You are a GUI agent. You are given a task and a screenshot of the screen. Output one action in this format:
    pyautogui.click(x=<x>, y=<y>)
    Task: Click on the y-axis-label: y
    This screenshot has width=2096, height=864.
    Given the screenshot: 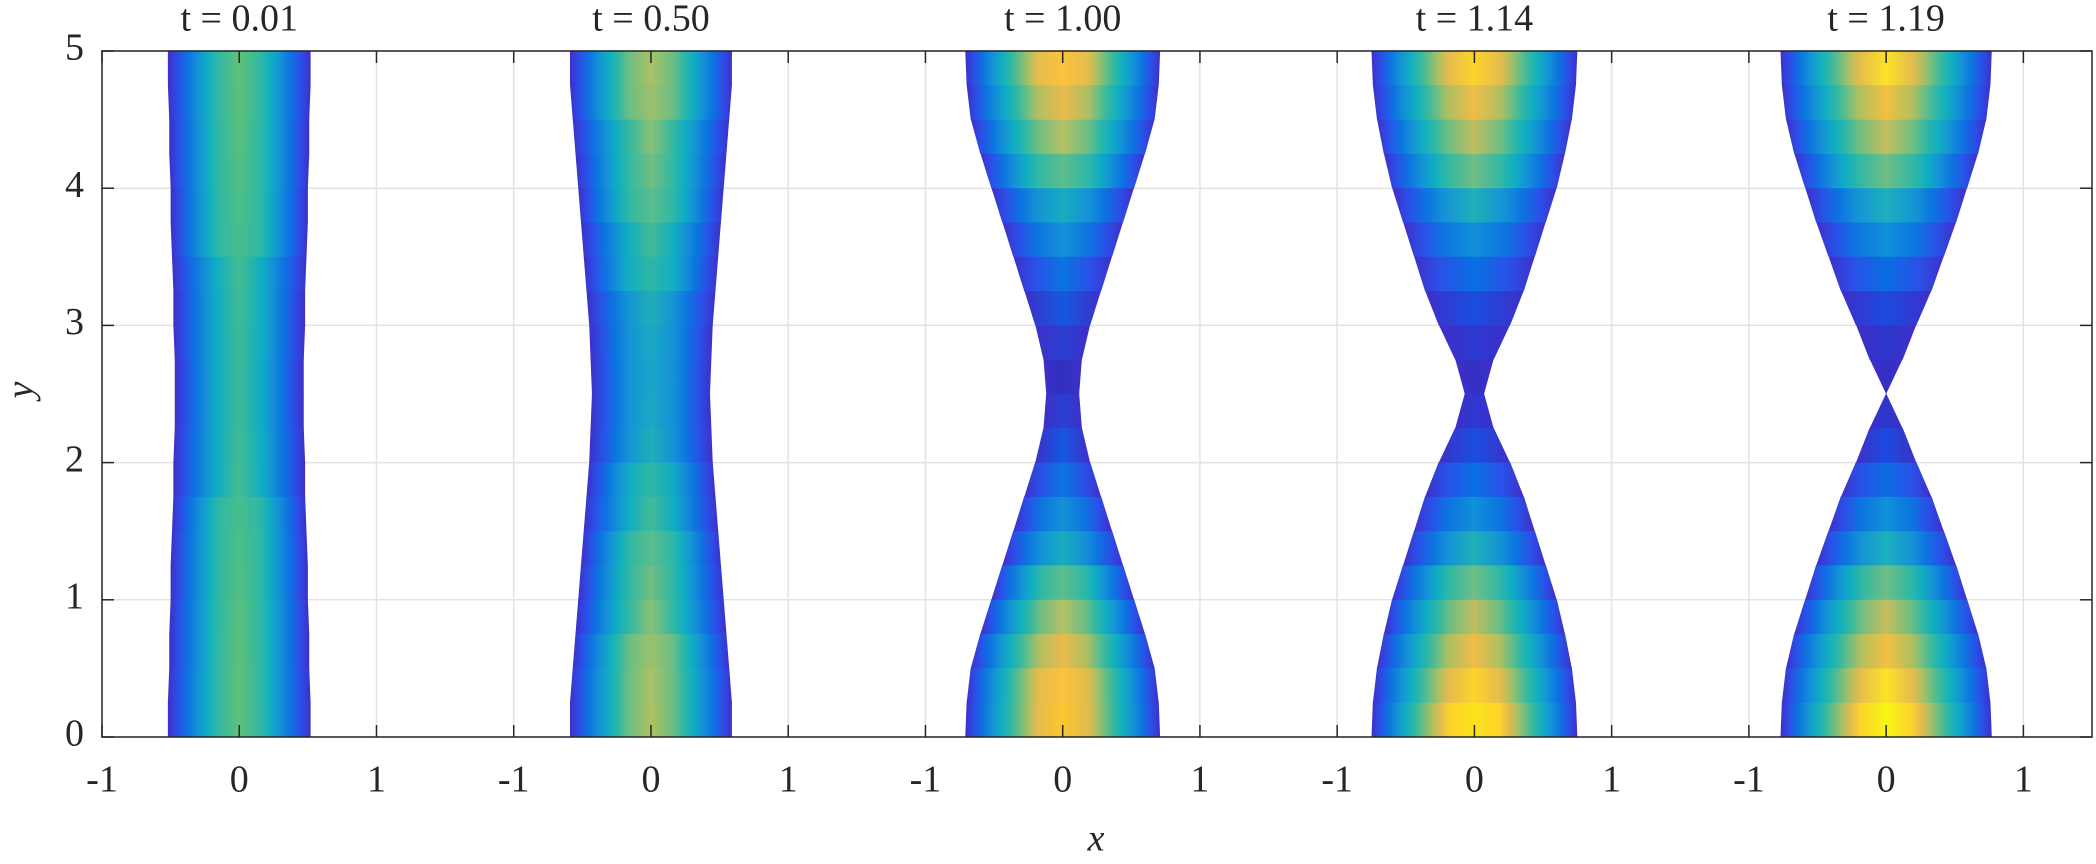 What is the action you would take?
    pyautogui.click(x=21, y=391)
    